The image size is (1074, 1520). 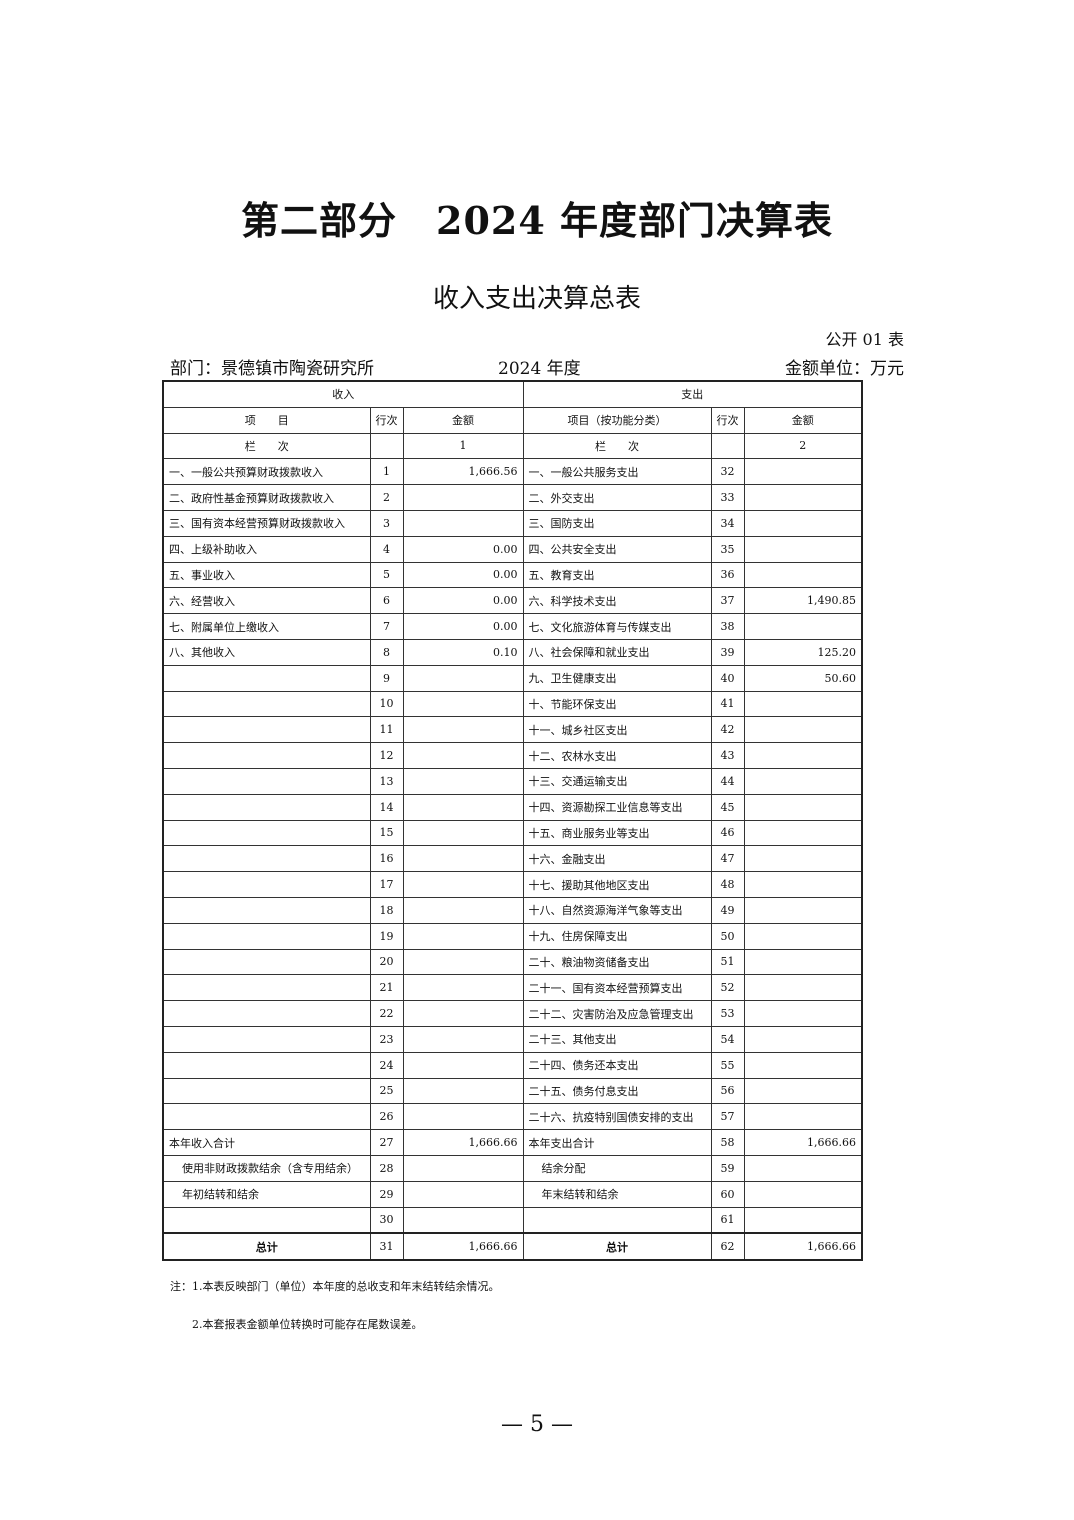 What do you see at coordinates (386, 1117) in the screenshot?
I see `income-row-no: 26` at bounding box center [386, 1117].